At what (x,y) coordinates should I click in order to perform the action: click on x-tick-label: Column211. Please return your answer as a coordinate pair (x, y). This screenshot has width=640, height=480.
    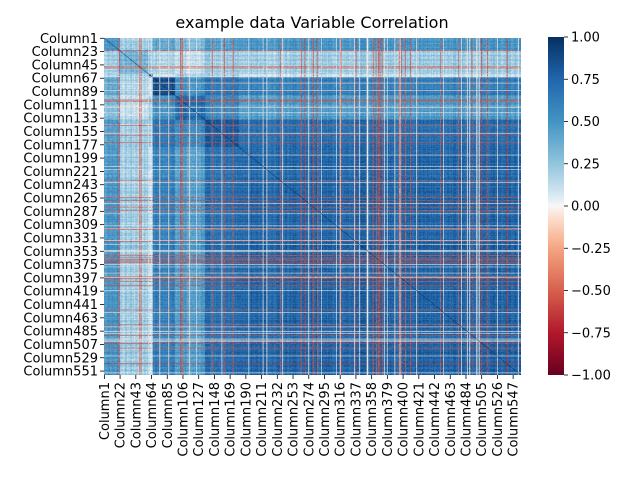
    Looking at the image, I should click on (262, 419).